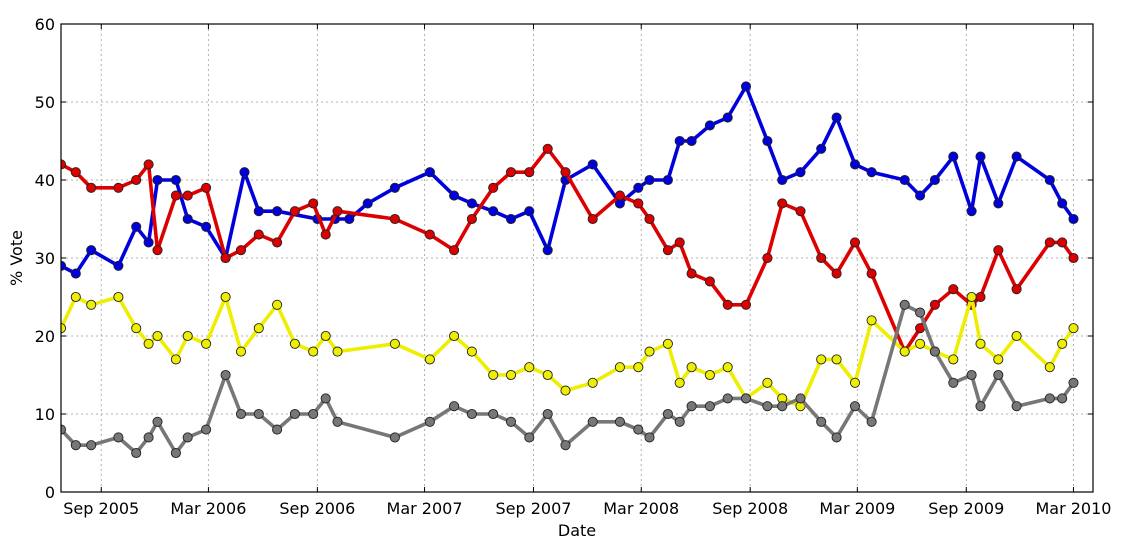  Describe the element at coordinates (45, 102) in the screenshot. I see `y-tick-label: 50` at that location.